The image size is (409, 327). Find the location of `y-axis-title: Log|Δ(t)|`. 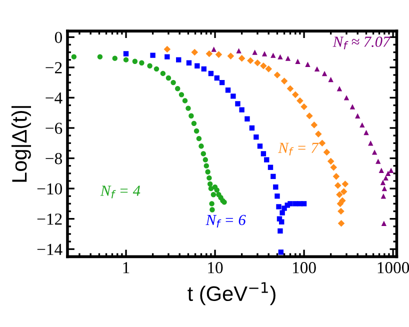

y-axis-title: Log|Δ(t)| is located at coordinates (21, 144).